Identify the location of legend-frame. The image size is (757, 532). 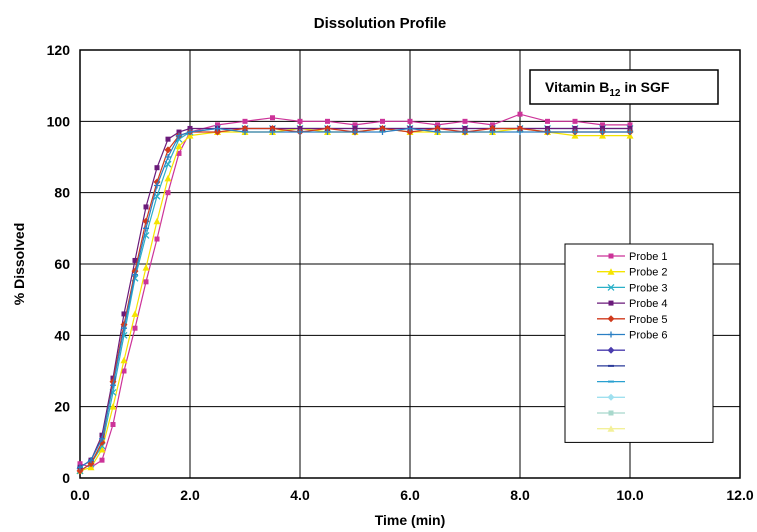
(639, 343).